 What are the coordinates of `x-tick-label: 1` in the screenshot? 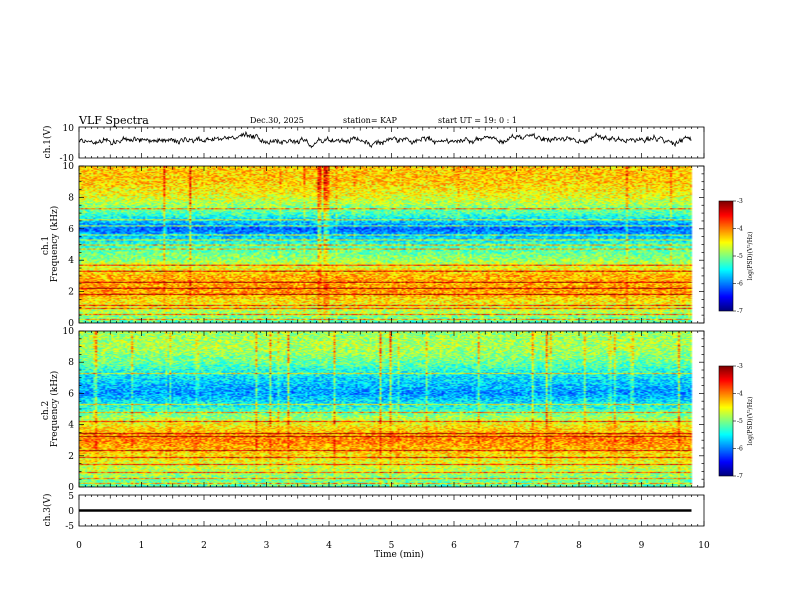 It's located at (142, 546).